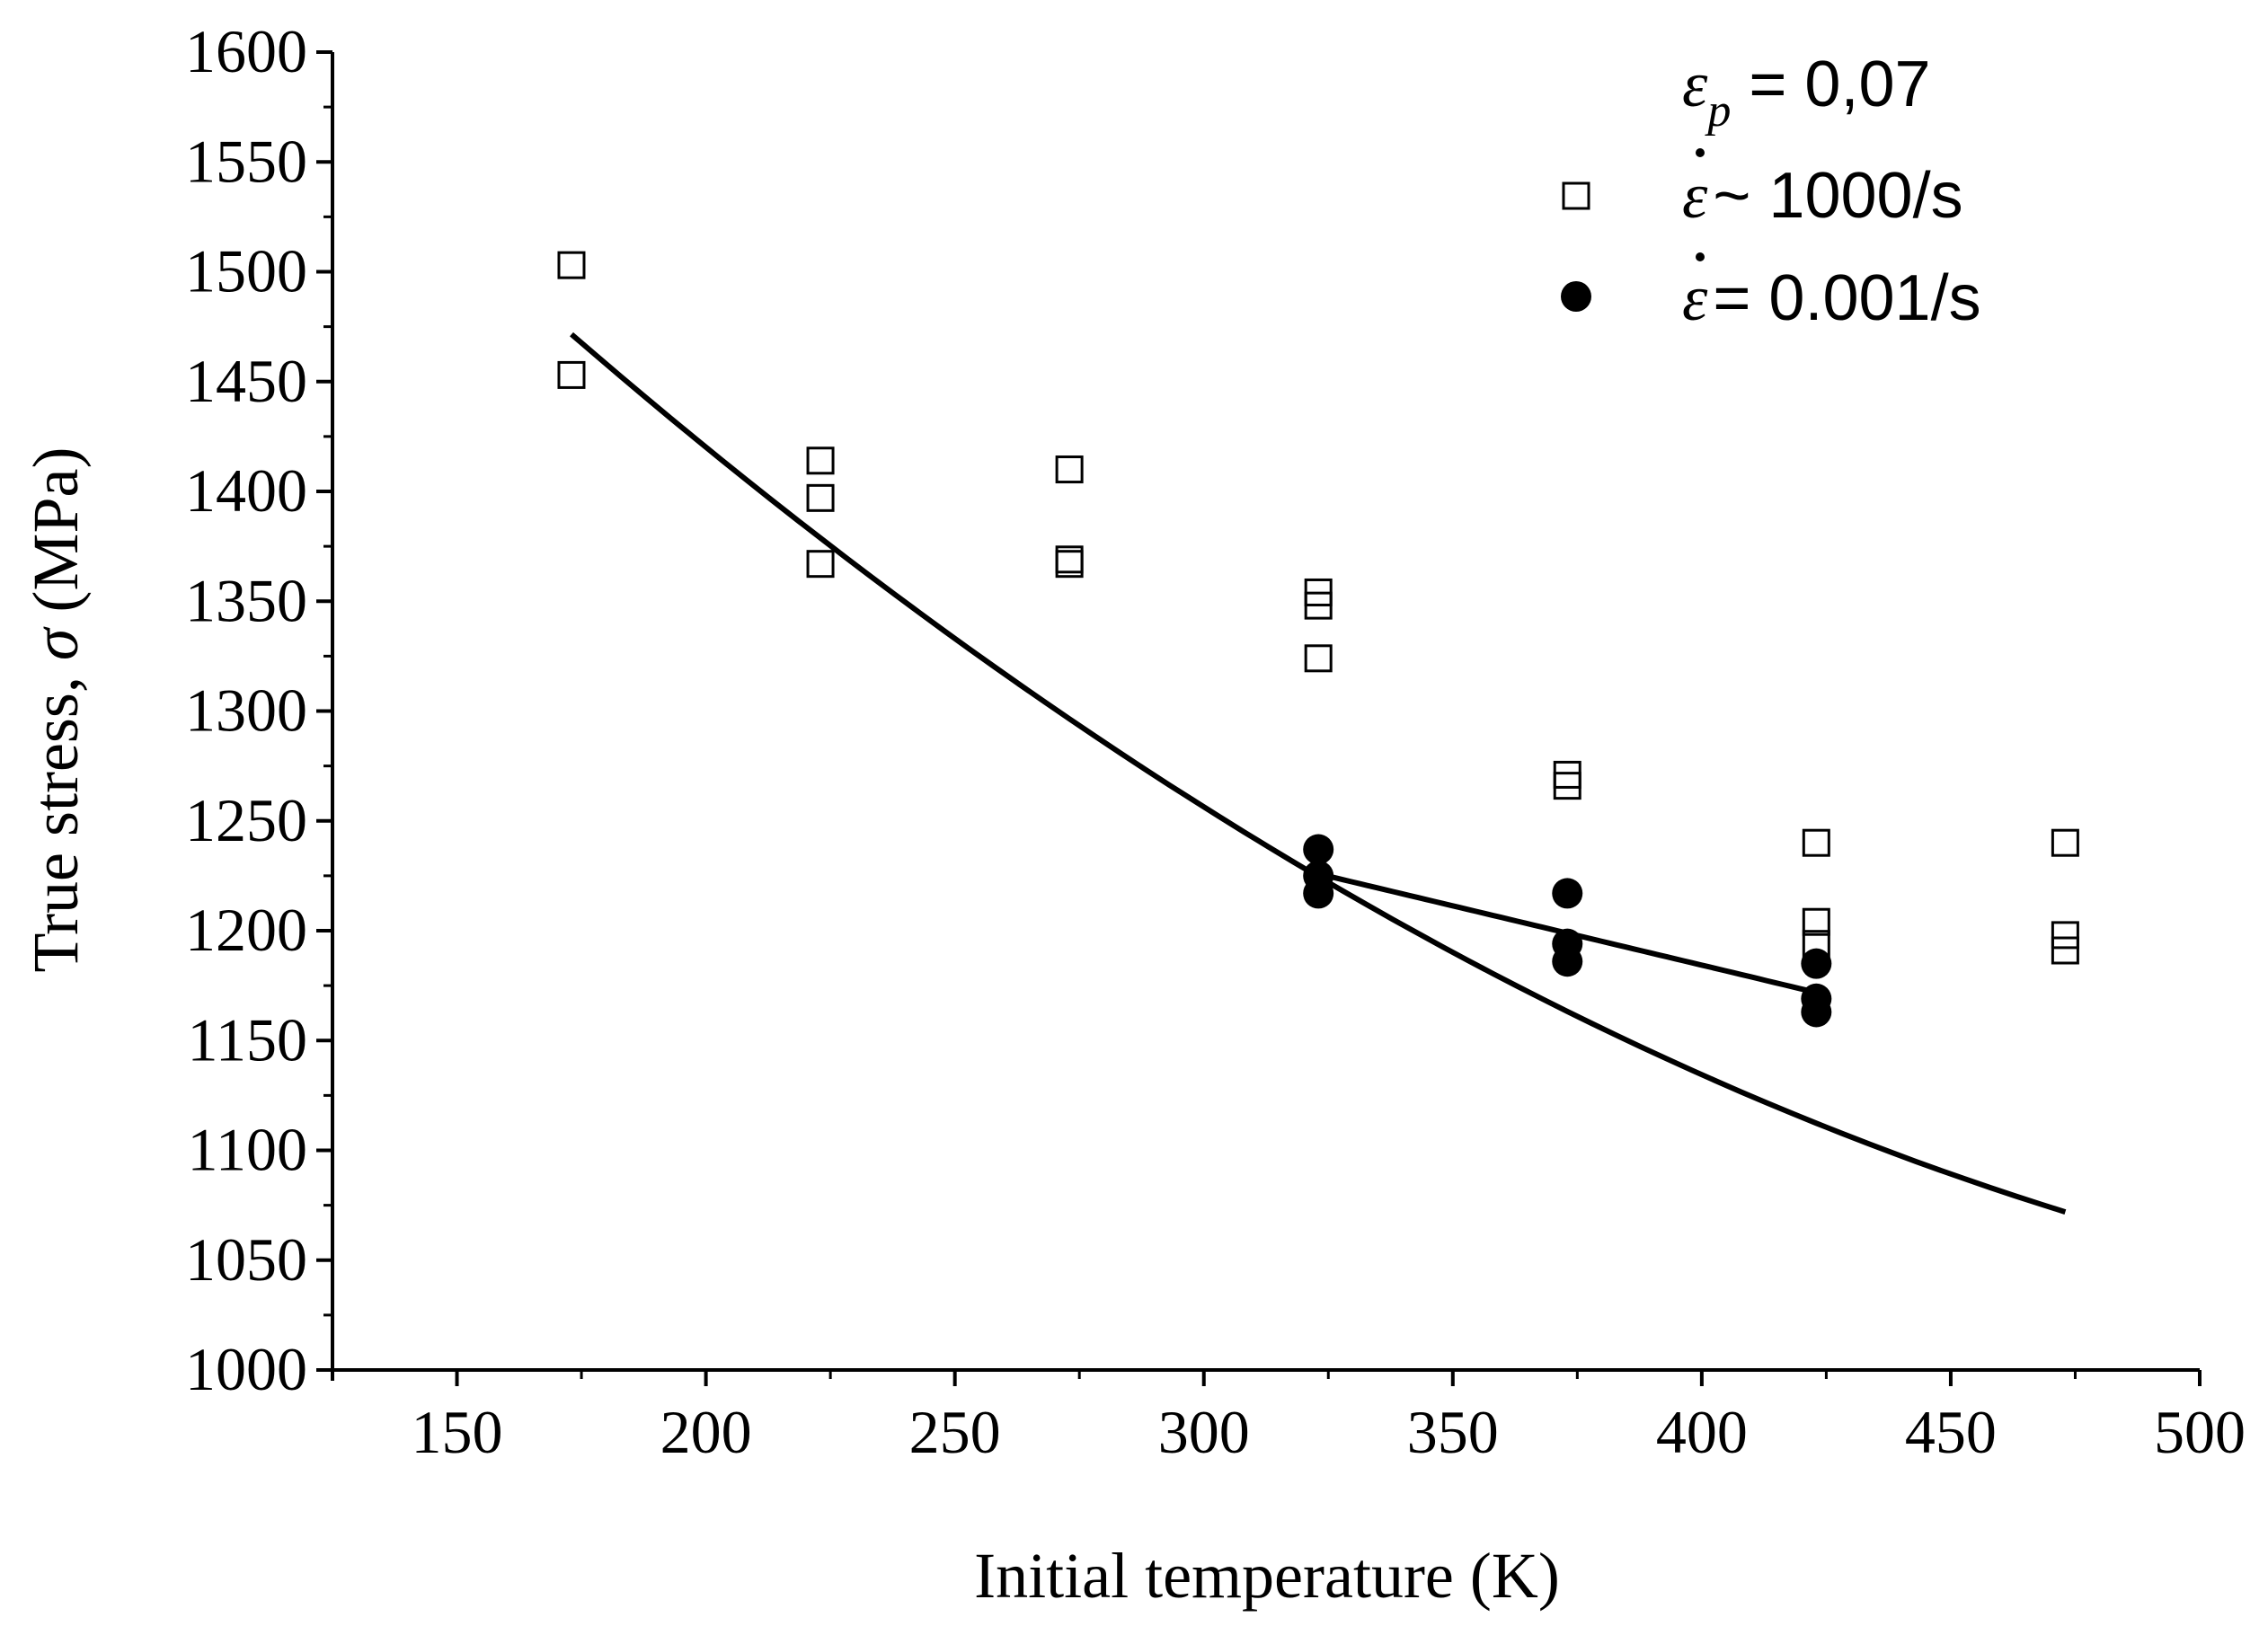 This screenshot has width=2268, height=1635. I want to click on x-tick-label: 200, so click(706, 1432).